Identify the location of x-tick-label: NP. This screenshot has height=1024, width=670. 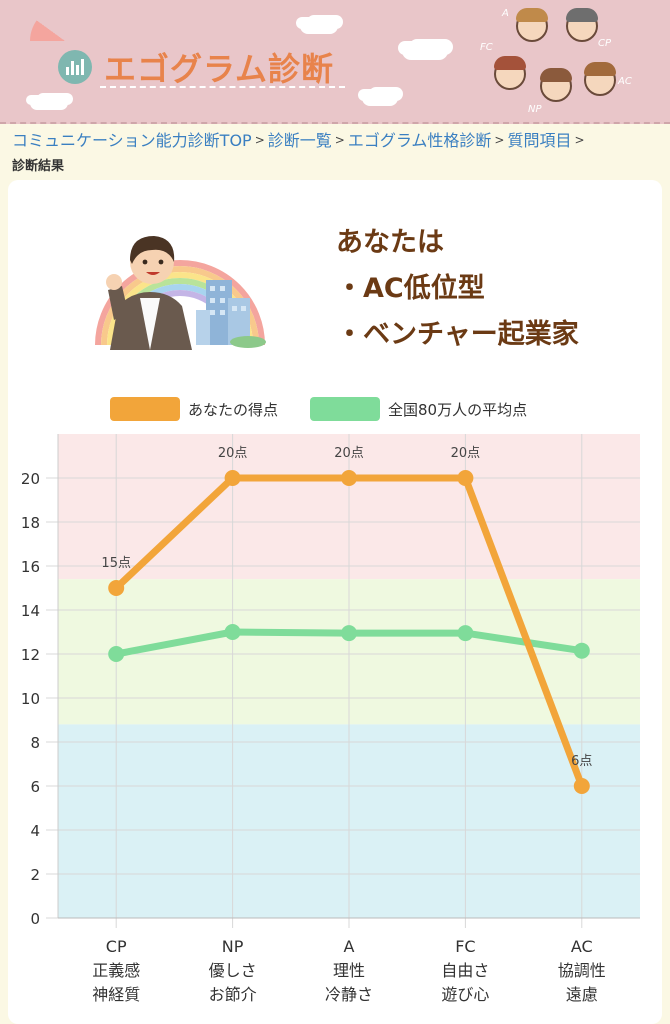
(233, 946).